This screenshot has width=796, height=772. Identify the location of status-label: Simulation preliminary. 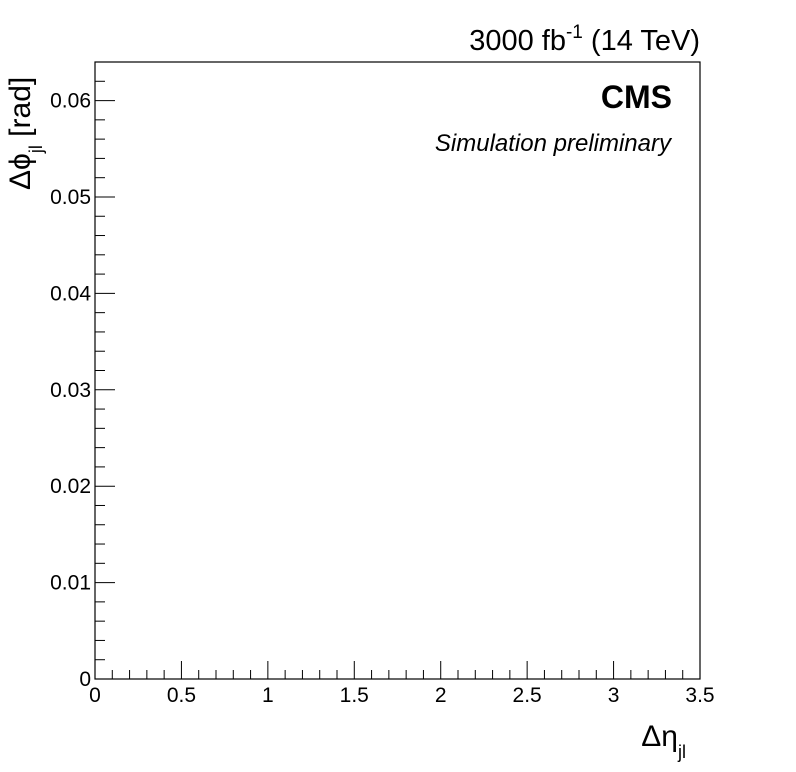
(554, 143).